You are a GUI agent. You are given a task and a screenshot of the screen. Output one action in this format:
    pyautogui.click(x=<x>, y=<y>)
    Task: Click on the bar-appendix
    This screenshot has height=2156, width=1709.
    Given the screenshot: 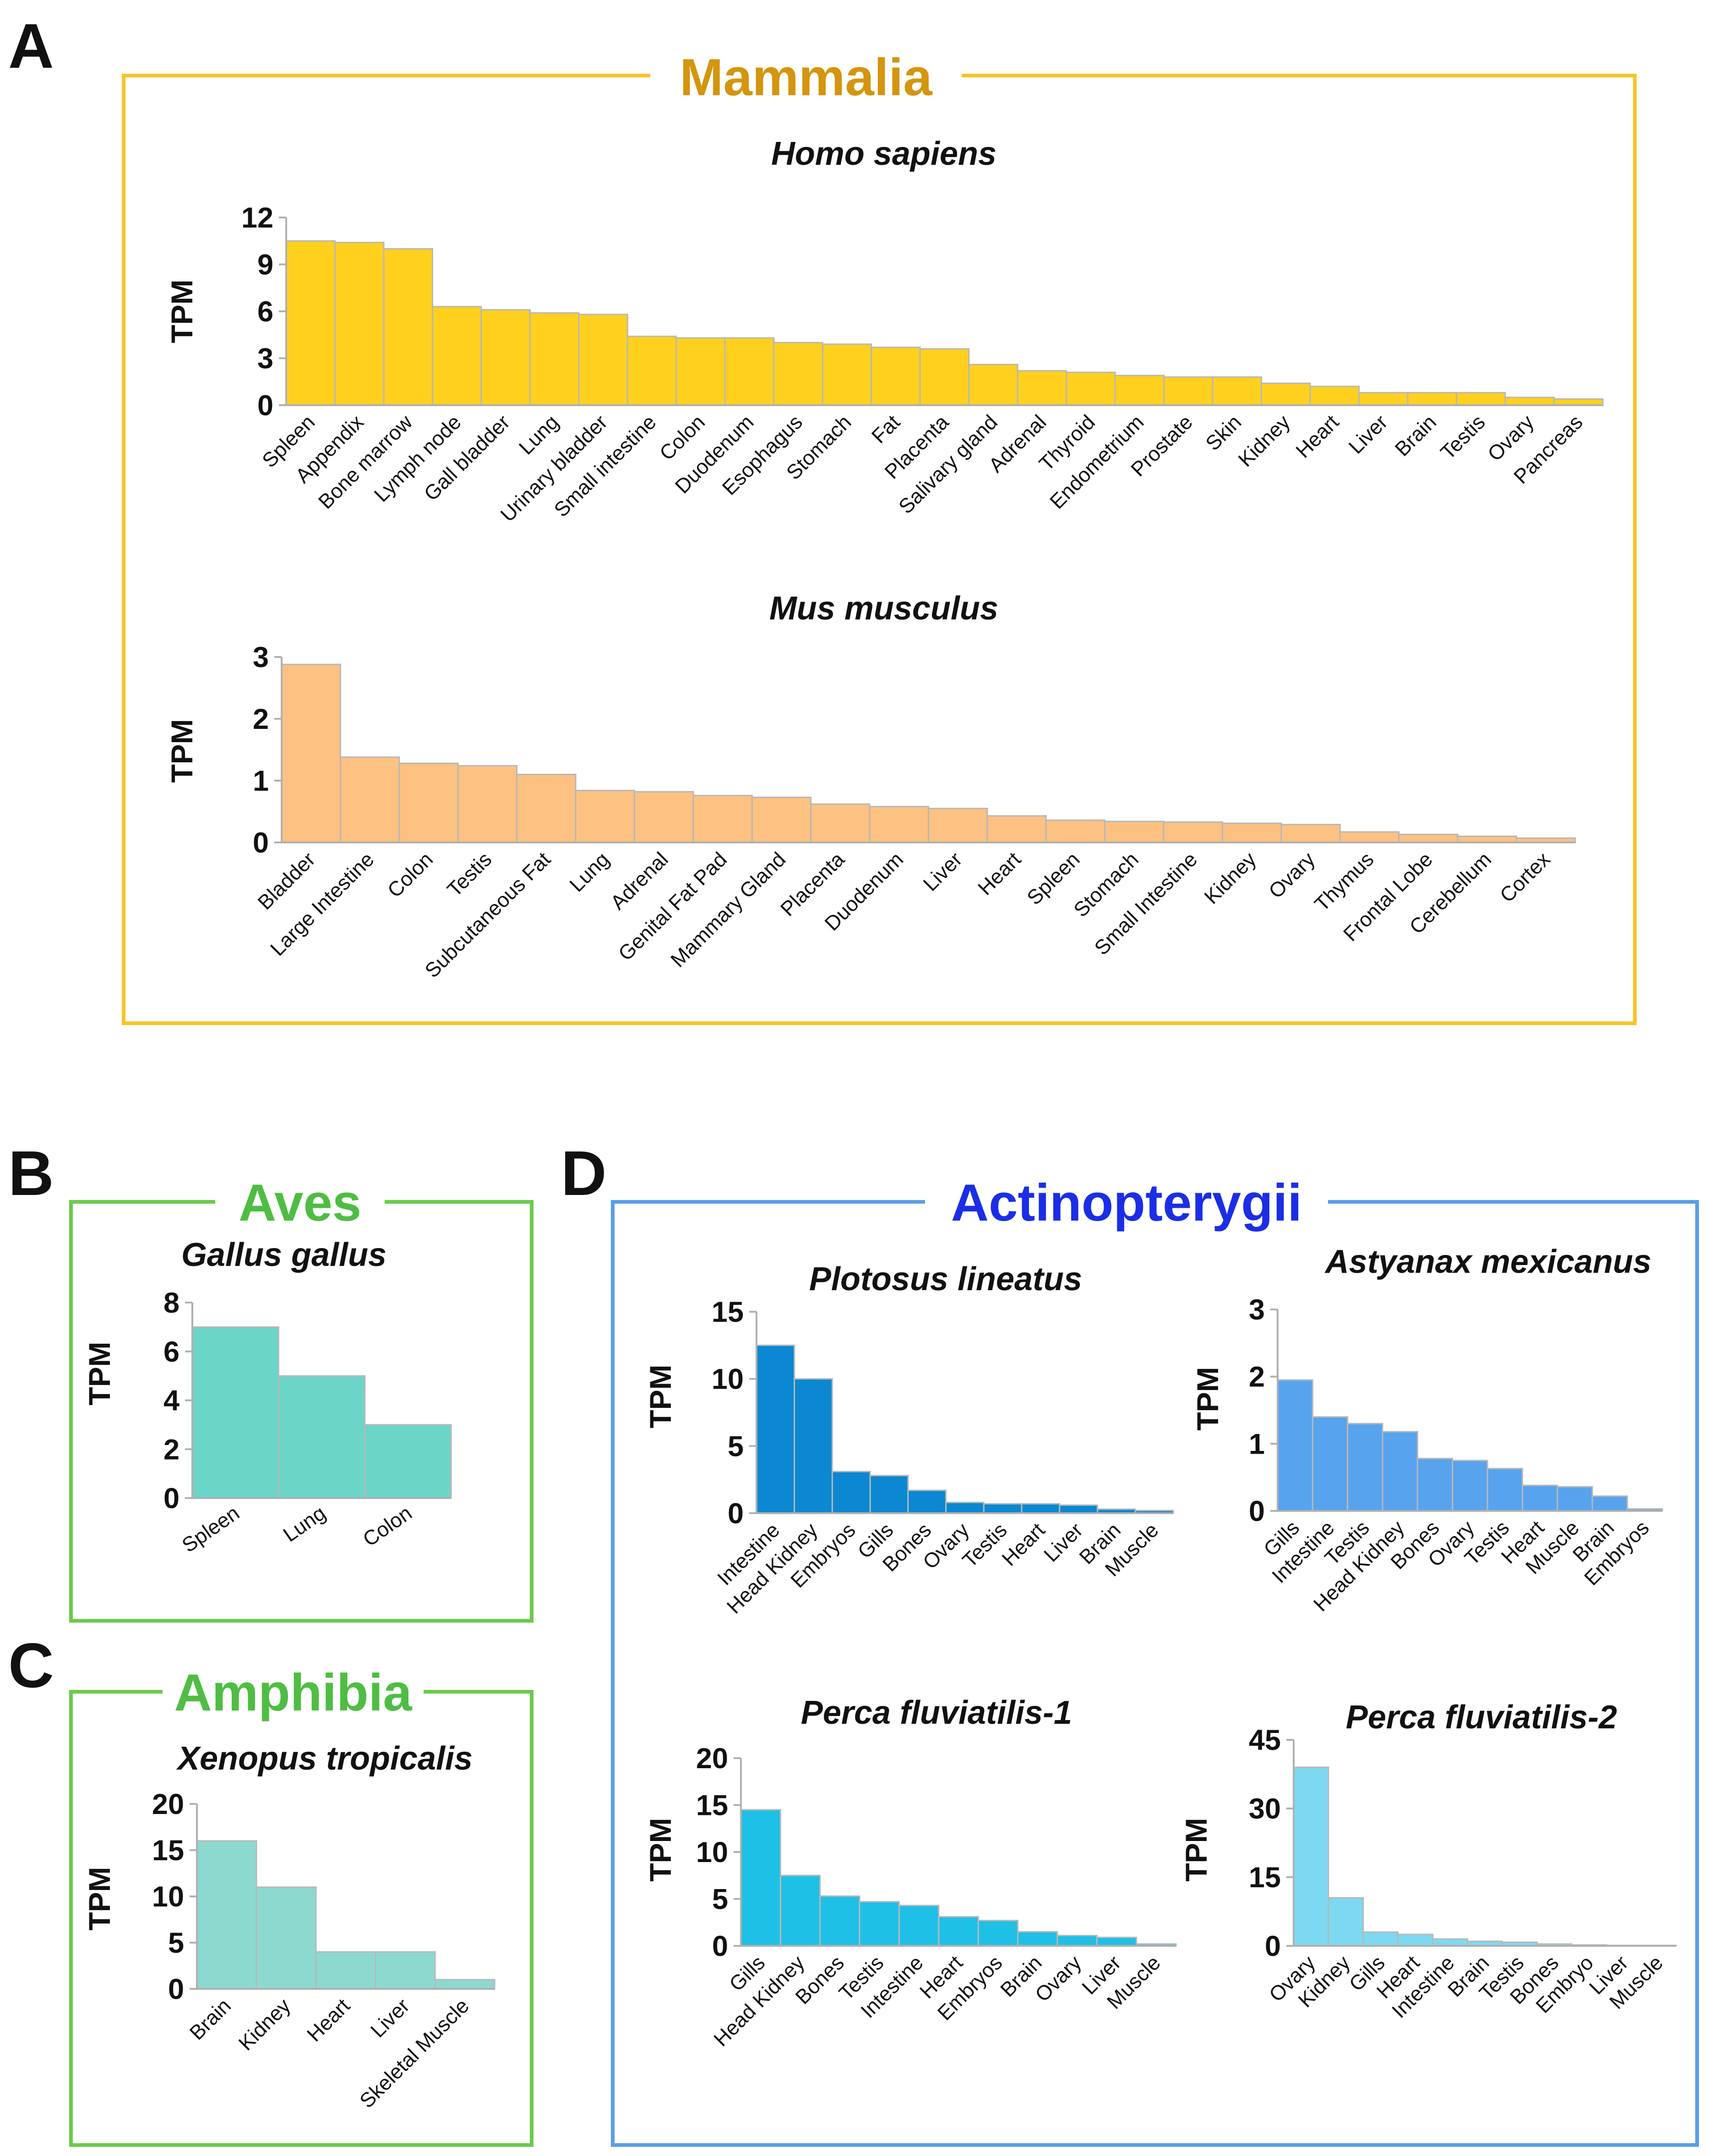 What is the action you would take?
    pyautogui.click(x=359, y=324)
    